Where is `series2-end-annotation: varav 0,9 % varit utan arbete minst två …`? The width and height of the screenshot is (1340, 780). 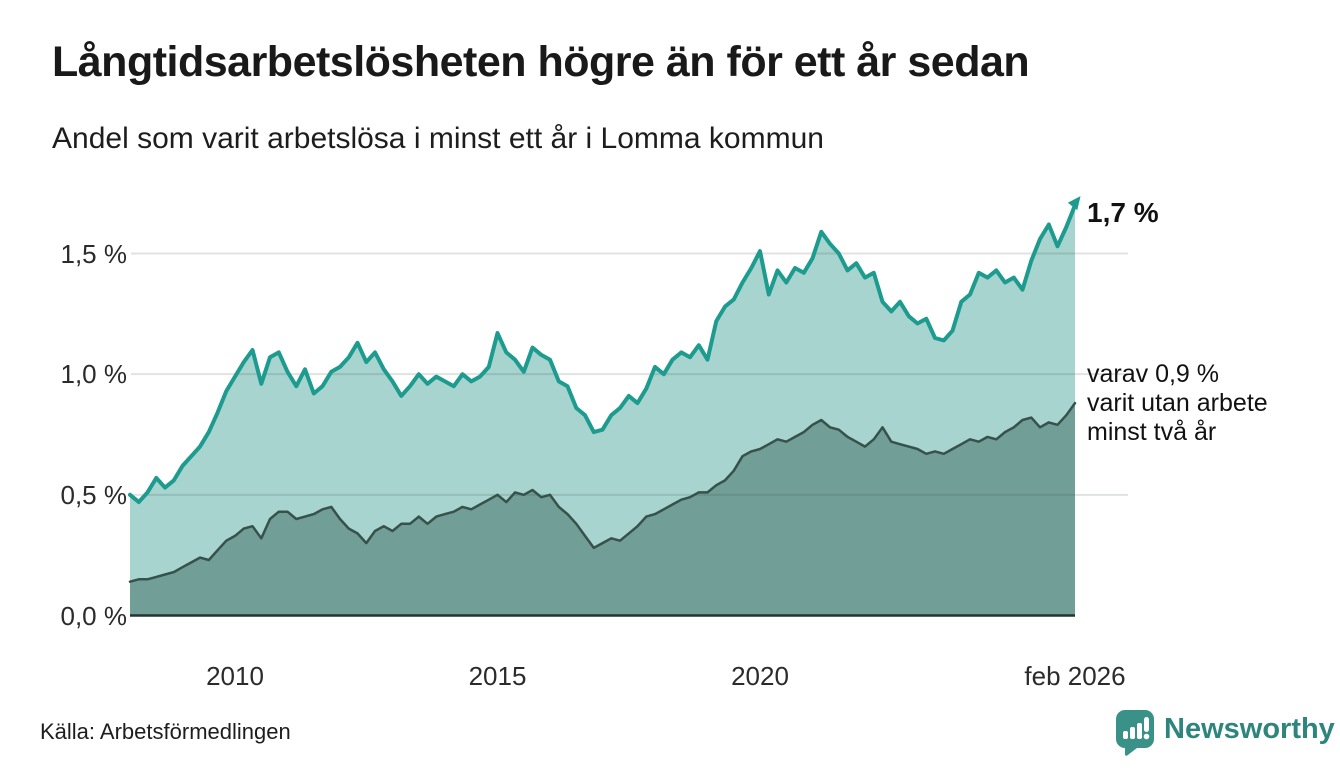 series2-end-annotation: varav 0,9 % varit utan arbete minst två … is located at coordinates (1177, 403).